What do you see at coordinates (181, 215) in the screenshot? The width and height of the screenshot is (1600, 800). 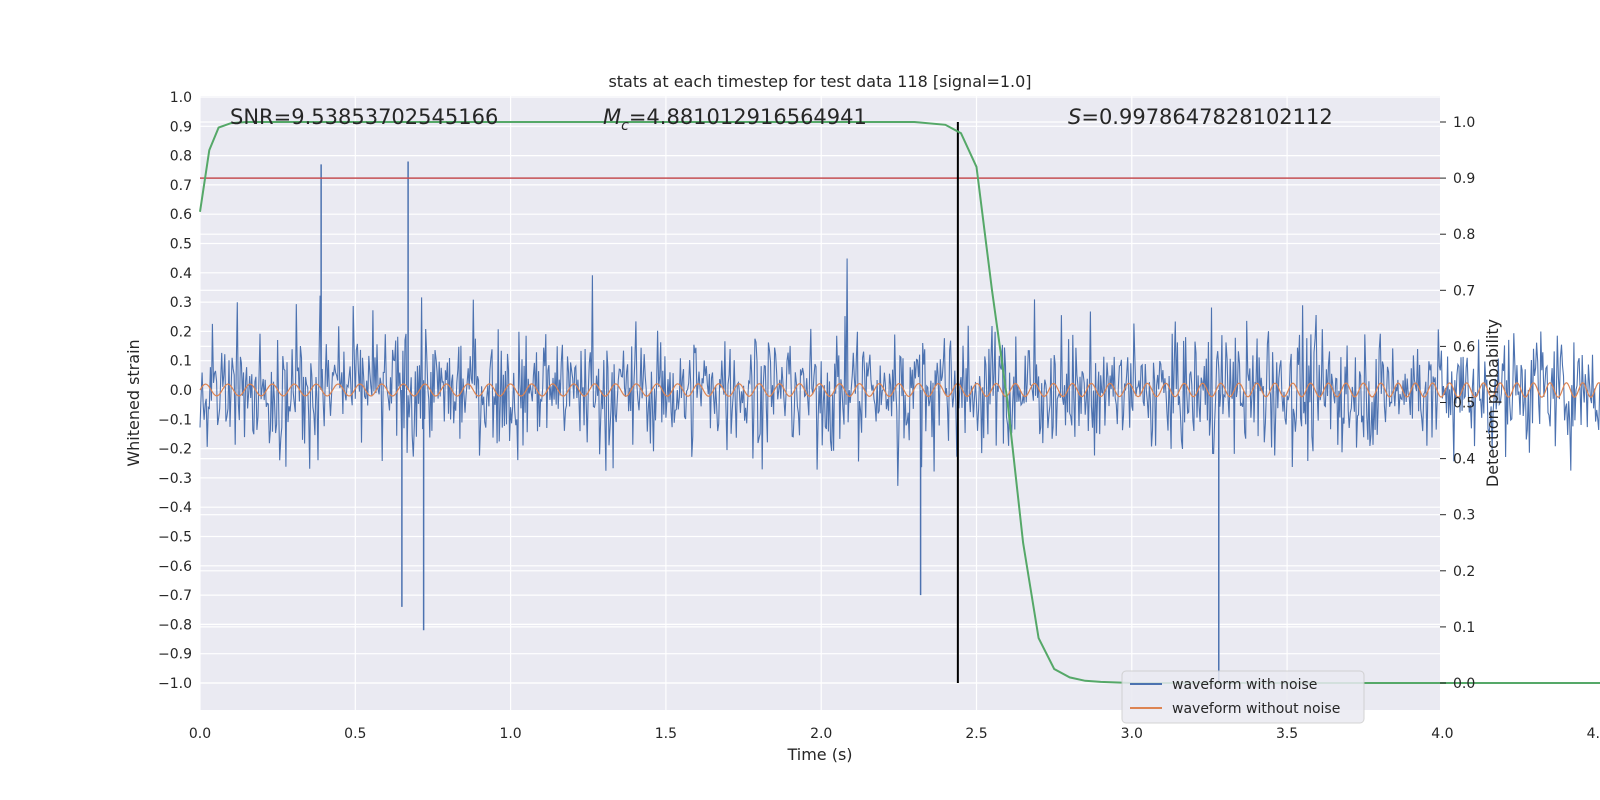 I see `y-tick-label: 0.6` at bounding box center [181, 215].